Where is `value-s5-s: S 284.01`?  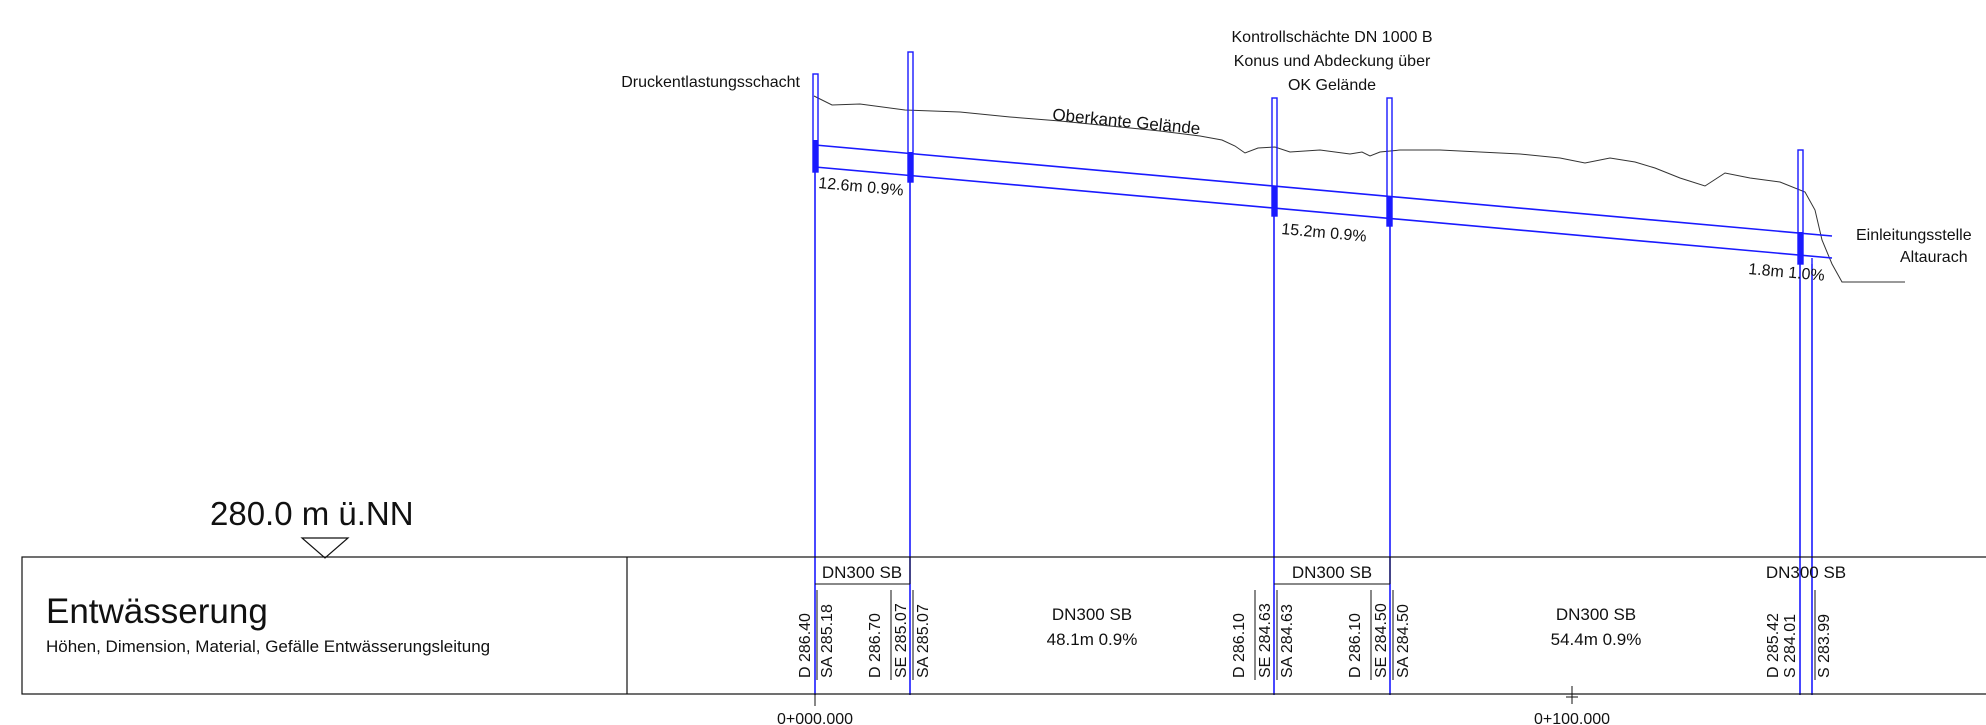 value-s5-s: S 284.01 is located at coordinates (1790, 646).